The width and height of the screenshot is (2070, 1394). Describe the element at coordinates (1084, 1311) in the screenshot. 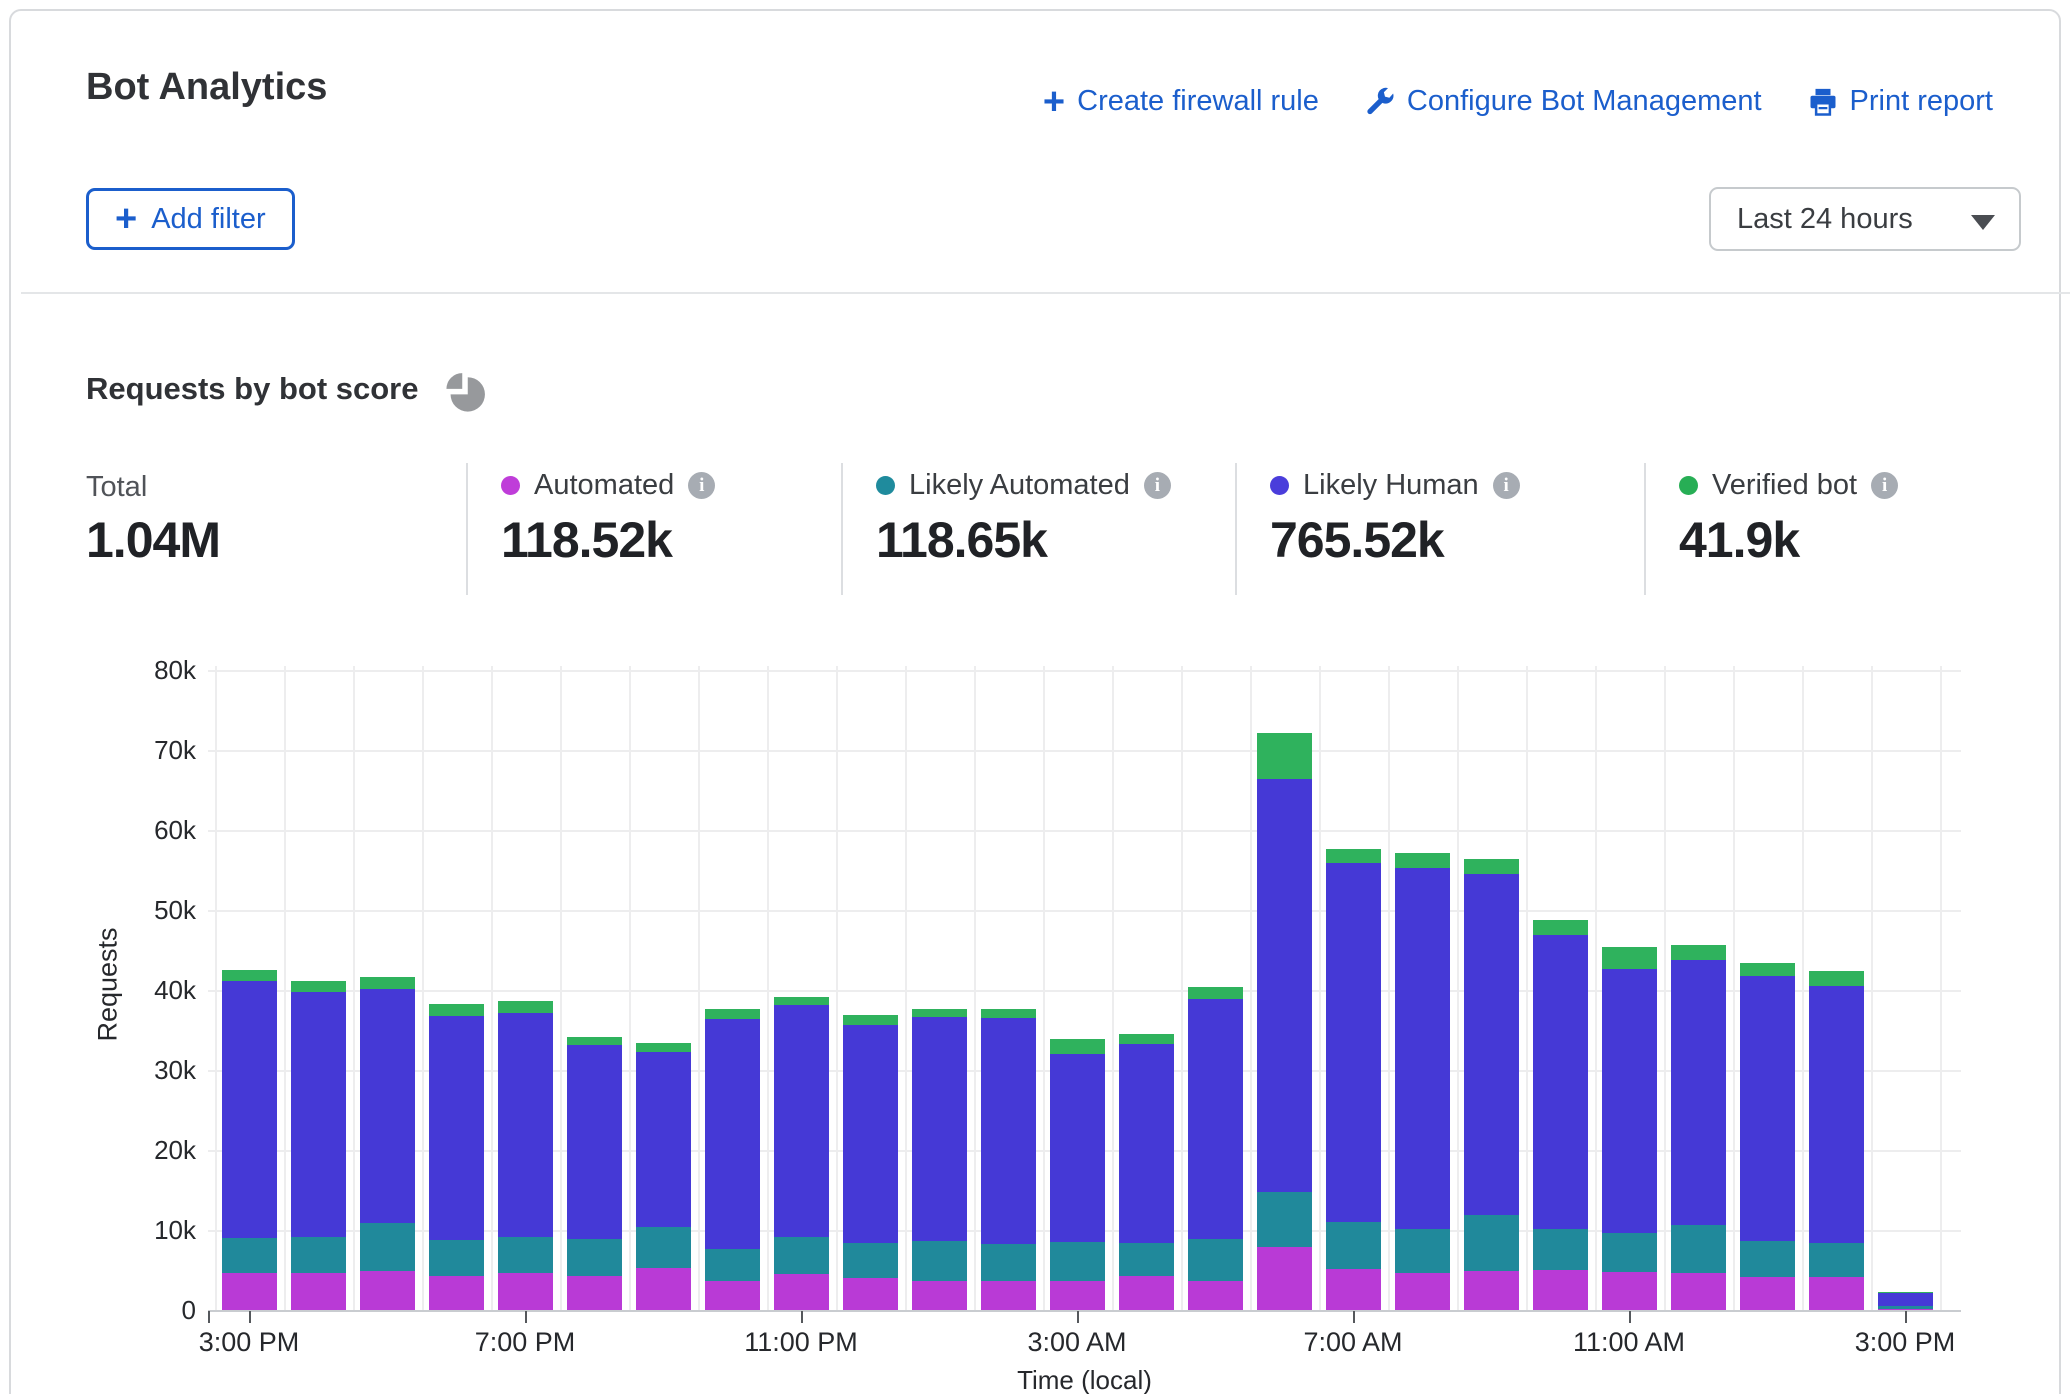

I see `x-axis-line` at that location.